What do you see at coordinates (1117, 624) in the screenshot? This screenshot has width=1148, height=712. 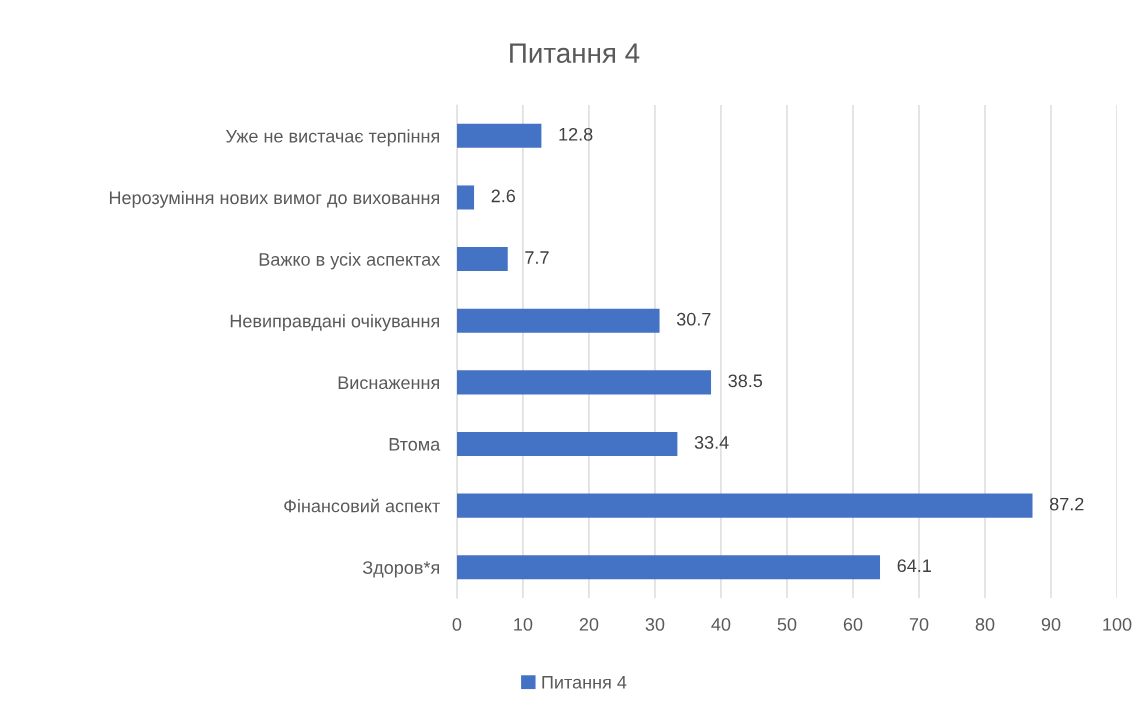 I see `x-tick-label: 100` at bounding box center [1117, 624].